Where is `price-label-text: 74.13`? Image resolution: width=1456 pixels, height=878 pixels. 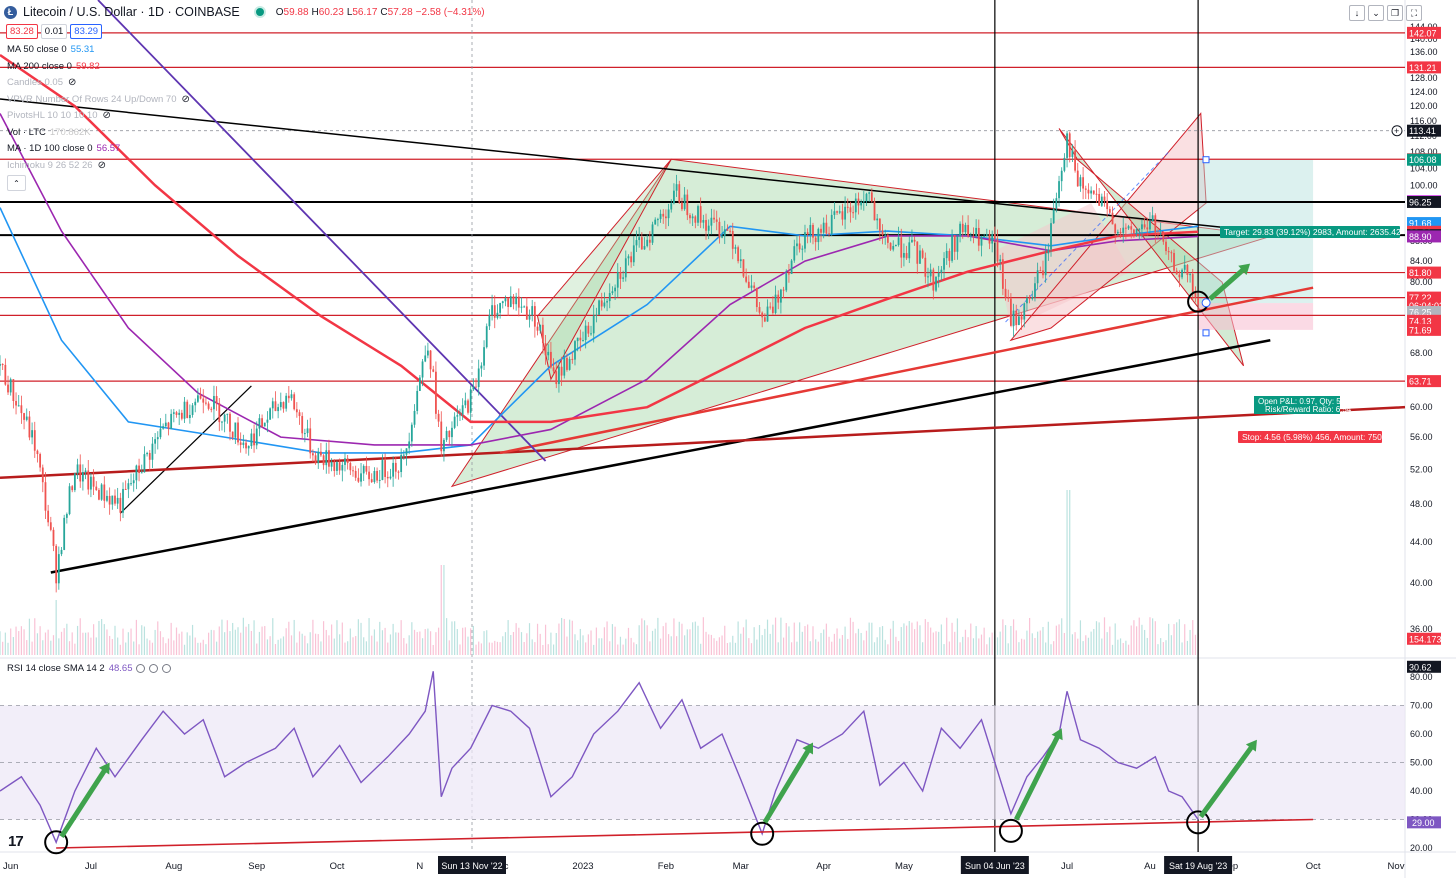
price-label-text: 74.13 is located at coordinates (1420, 321).